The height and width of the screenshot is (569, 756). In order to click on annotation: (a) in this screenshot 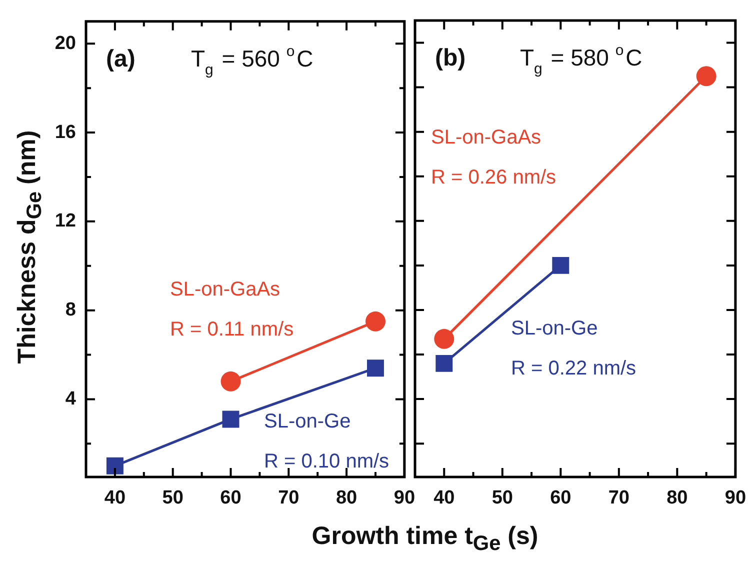, I will do `click(121, 58)`.